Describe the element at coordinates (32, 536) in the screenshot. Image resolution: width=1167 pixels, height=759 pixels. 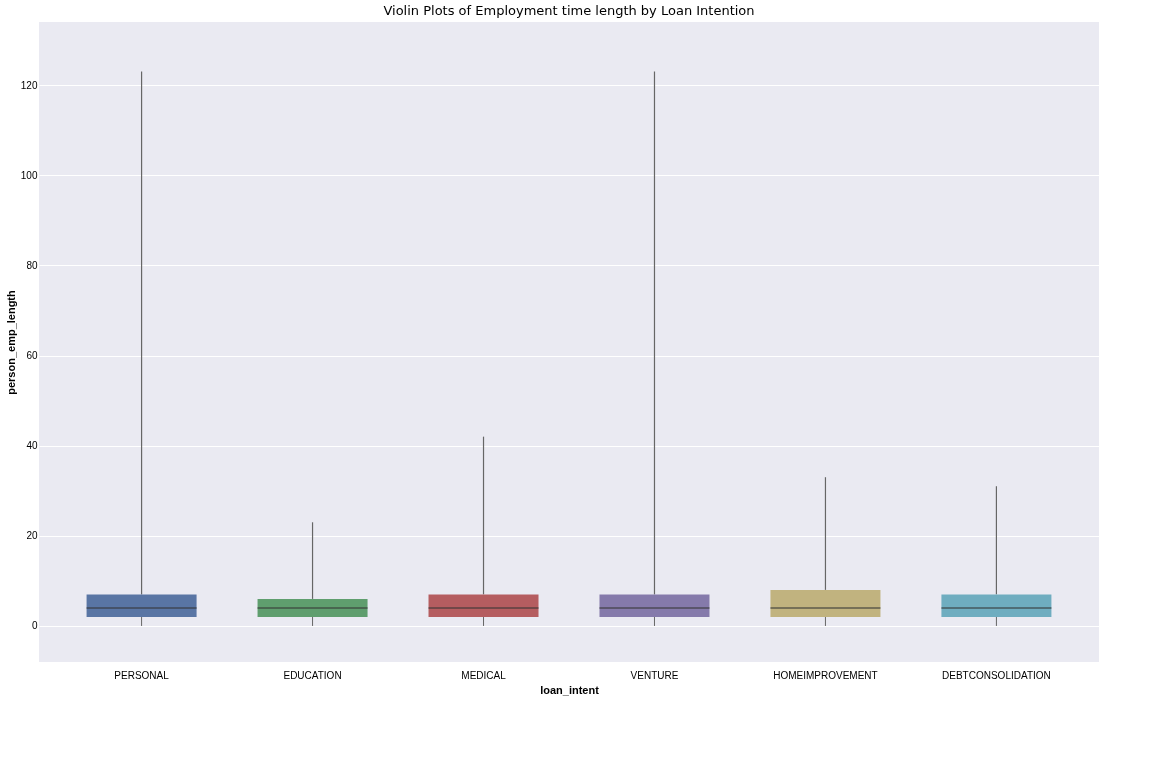
I see `y-tick-label: 20` at that location.